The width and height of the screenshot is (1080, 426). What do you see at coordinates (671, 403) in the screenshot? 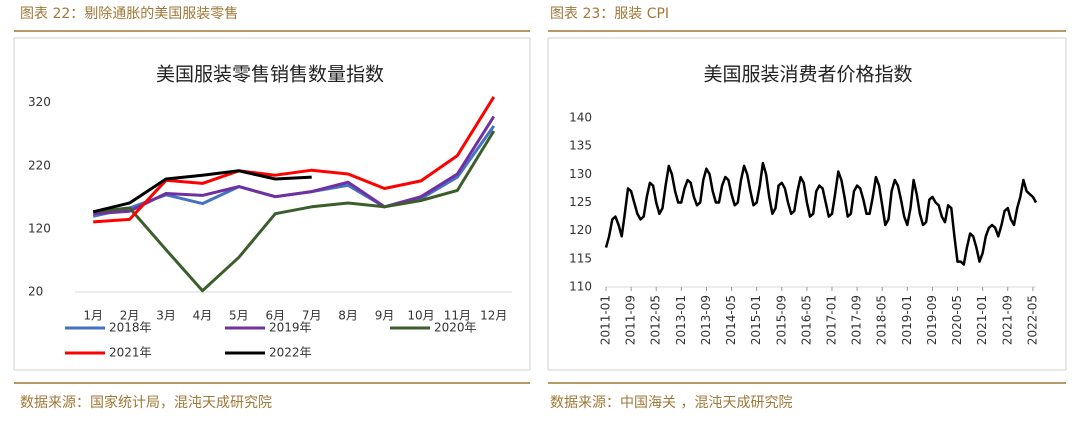
I see `source-note: 数据来源：中国海关 ，混沌天成研究院` at bounding box center [671, 403].